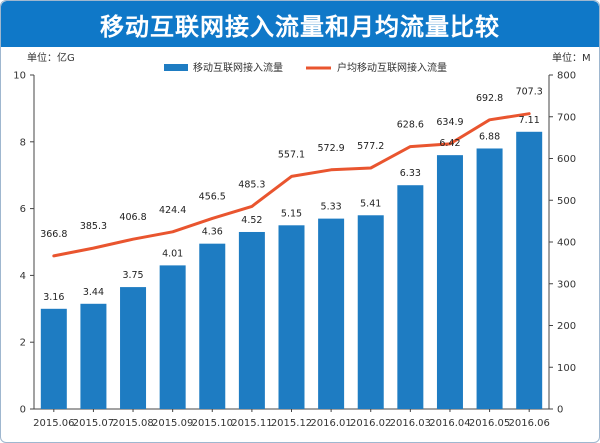  What do you see at coordinates (212, 423) in the screenshot?
I see `x-tick-label: 2015.10` at bounding box center [212, 423].